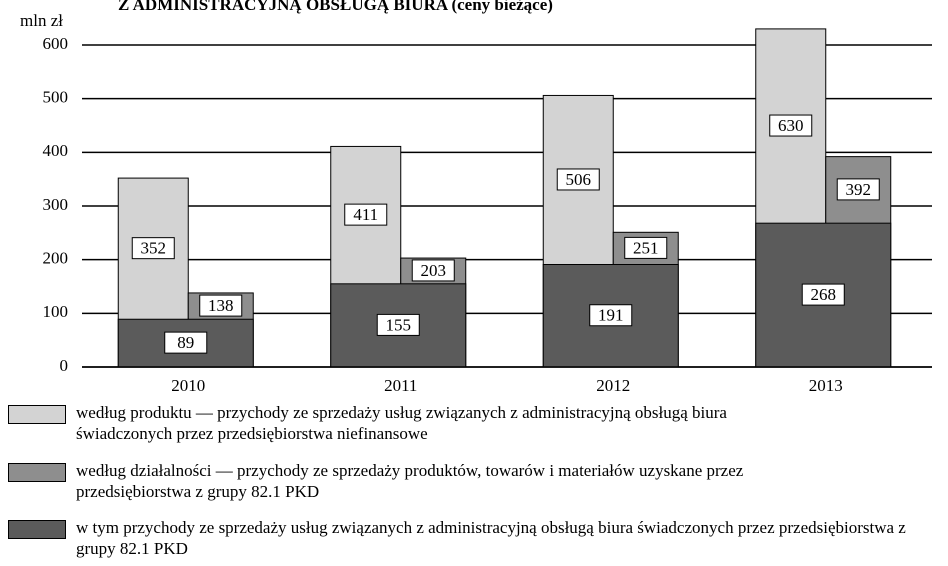 This screenshot has width=948, height=566. I want to click on y-tick-label: 500, so click(56, 97).